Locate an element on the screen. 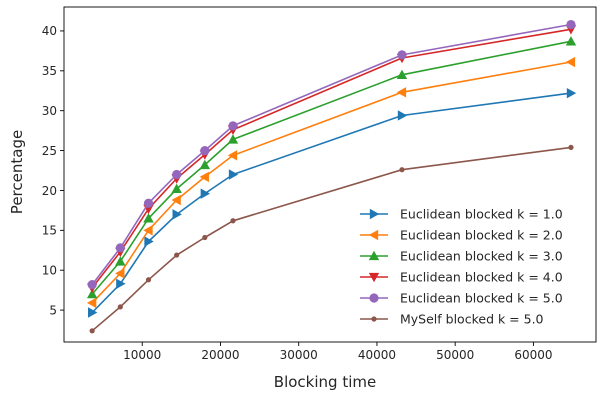 Image resolution: width=600 pixels, height=394 pixels. legend-item-euclidean-blocked-k-5-0: Euclidean blocked k = 5.0 is located at coordinates (461, 298).